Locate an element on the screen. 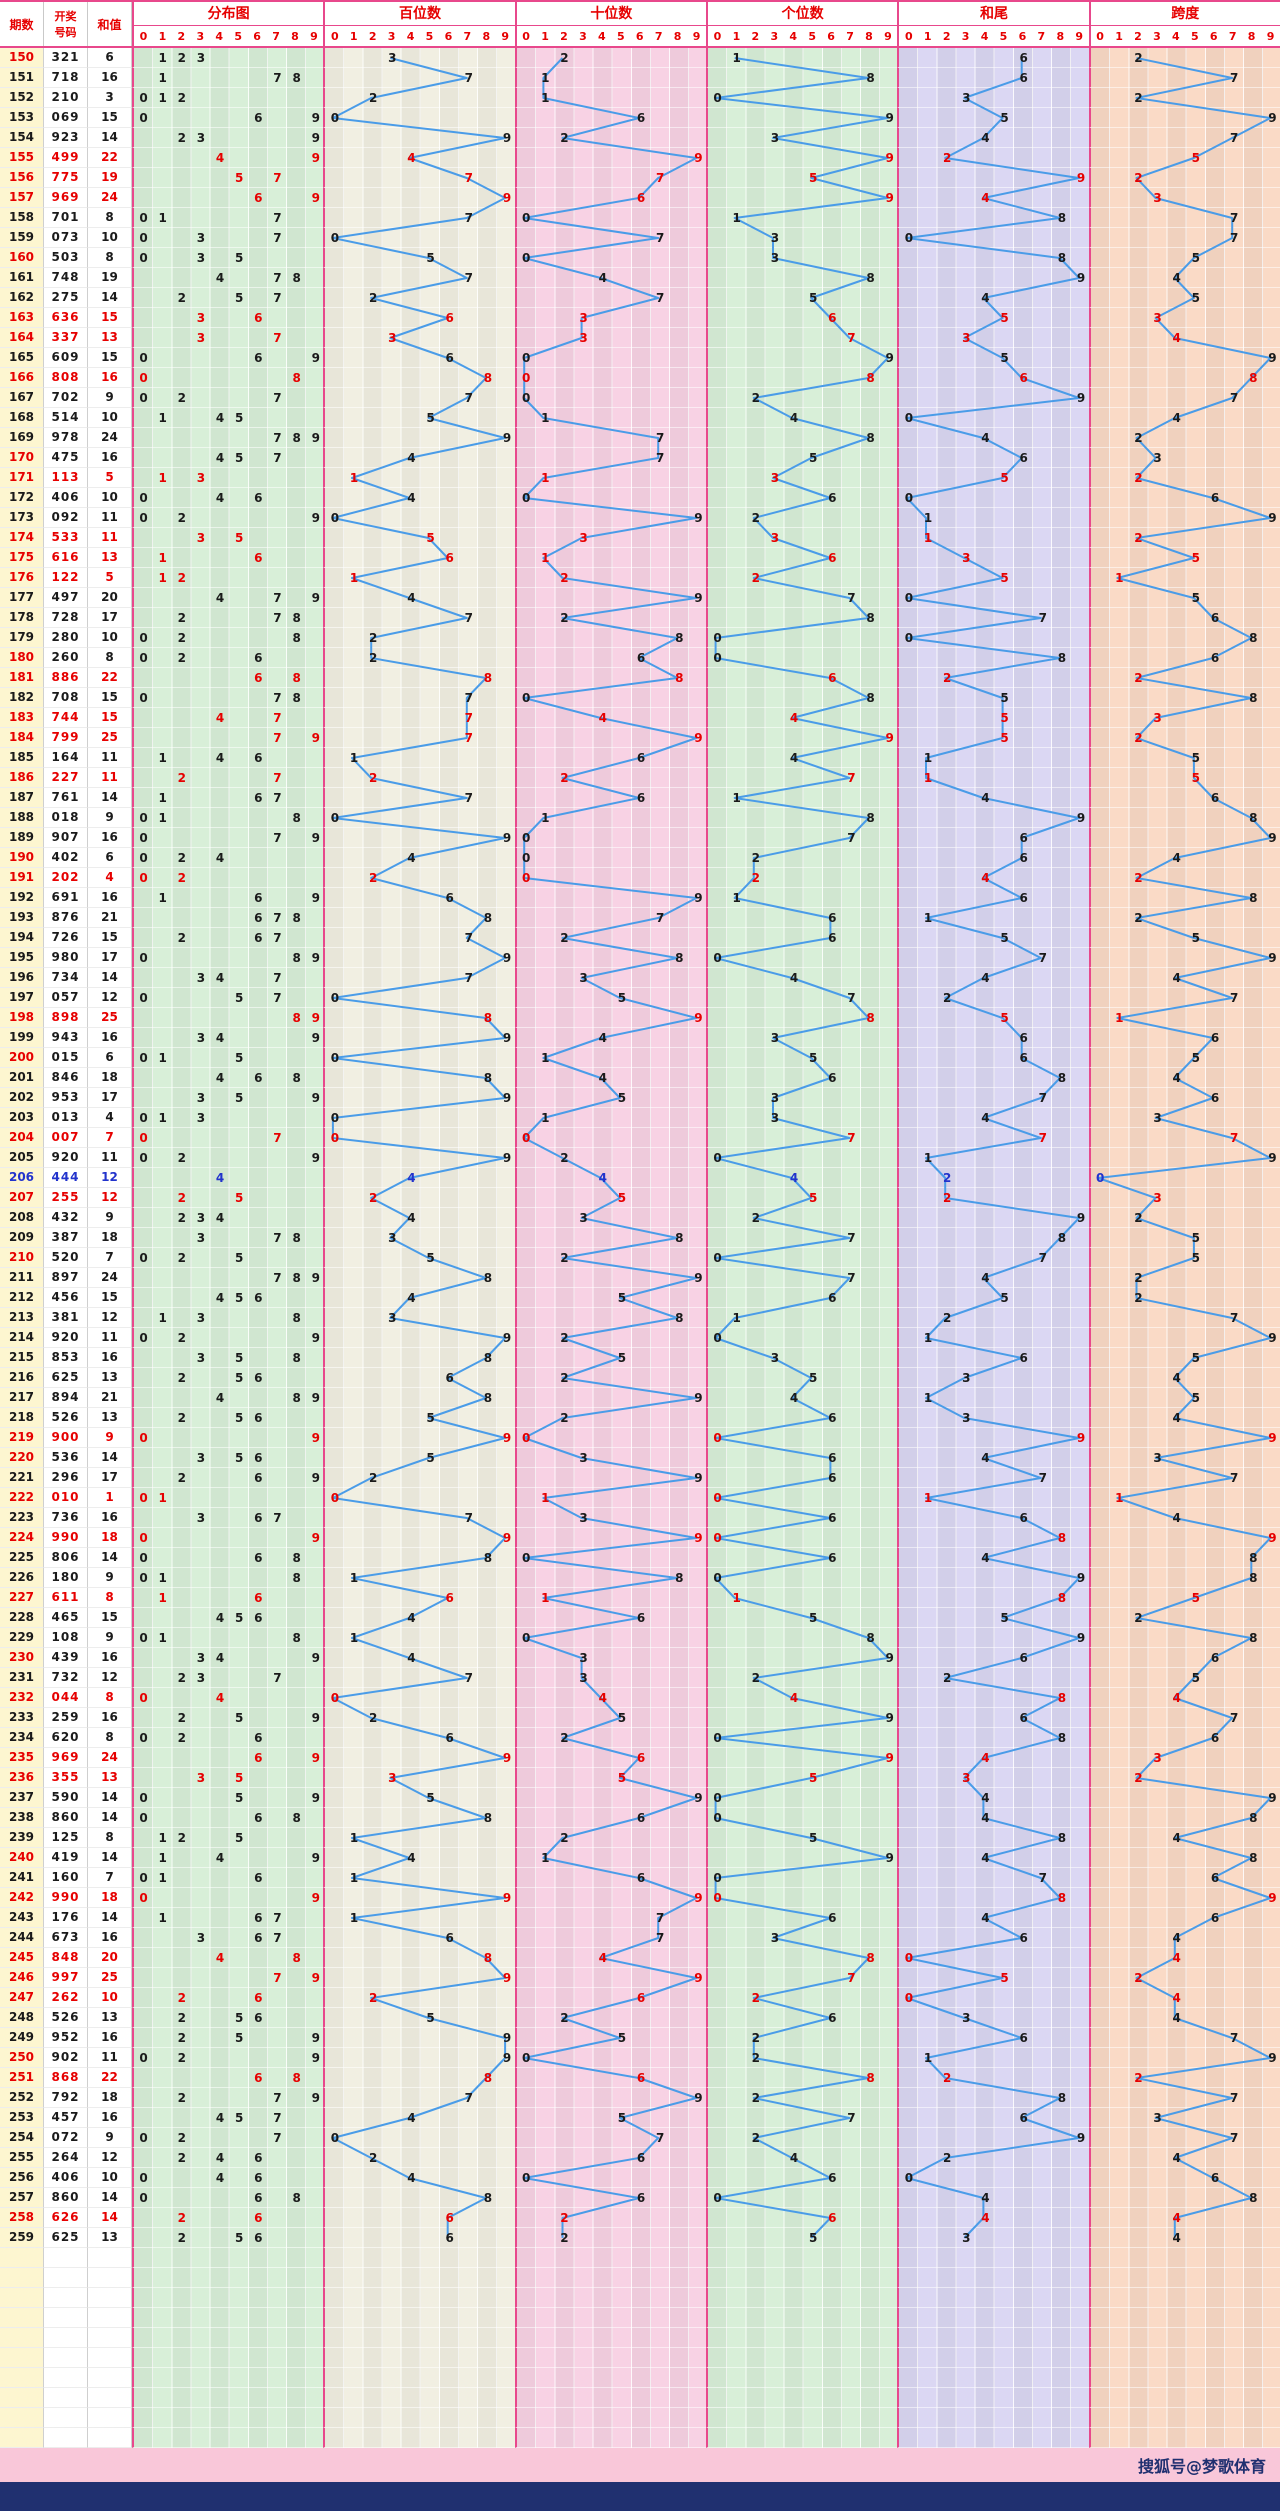  section-cells-2: 7 is located at coordinates (610, 178).